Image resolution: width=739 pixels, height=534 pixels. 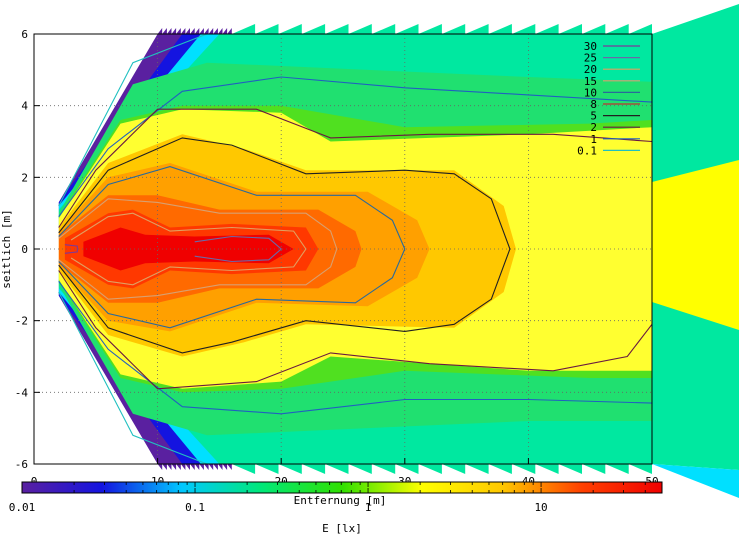 I want to click on y-tick-label: 0, so click(x=24, y=249).